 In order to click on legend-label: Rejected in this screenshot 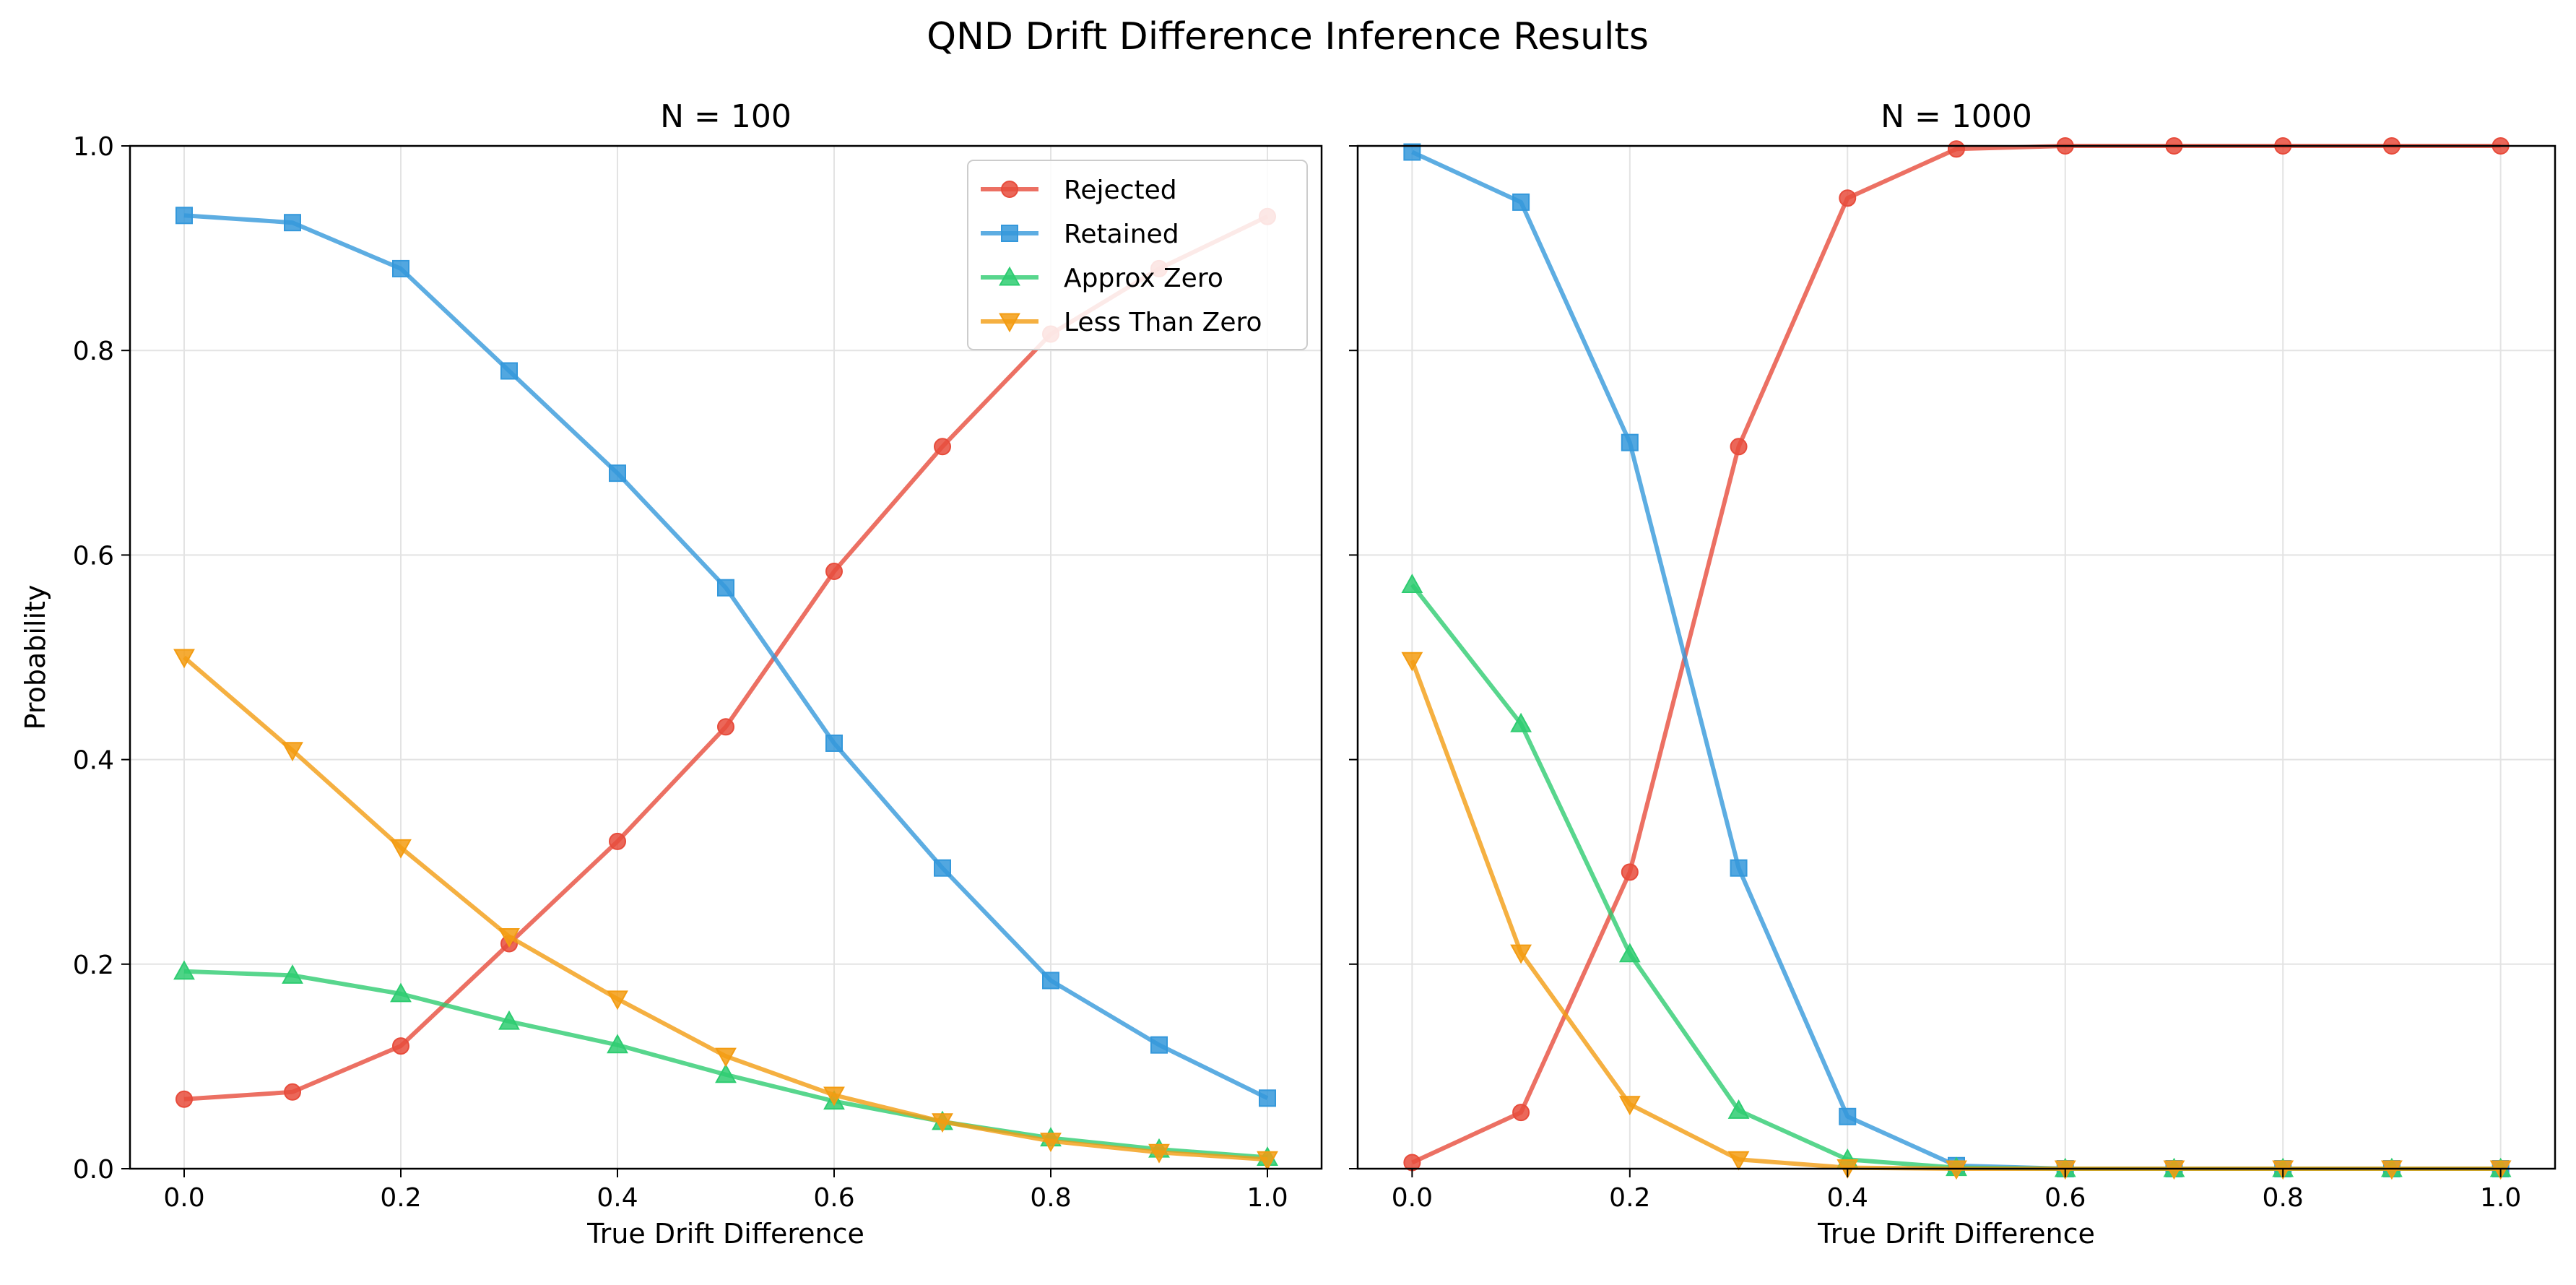, I will do `click(1120, 190)`.